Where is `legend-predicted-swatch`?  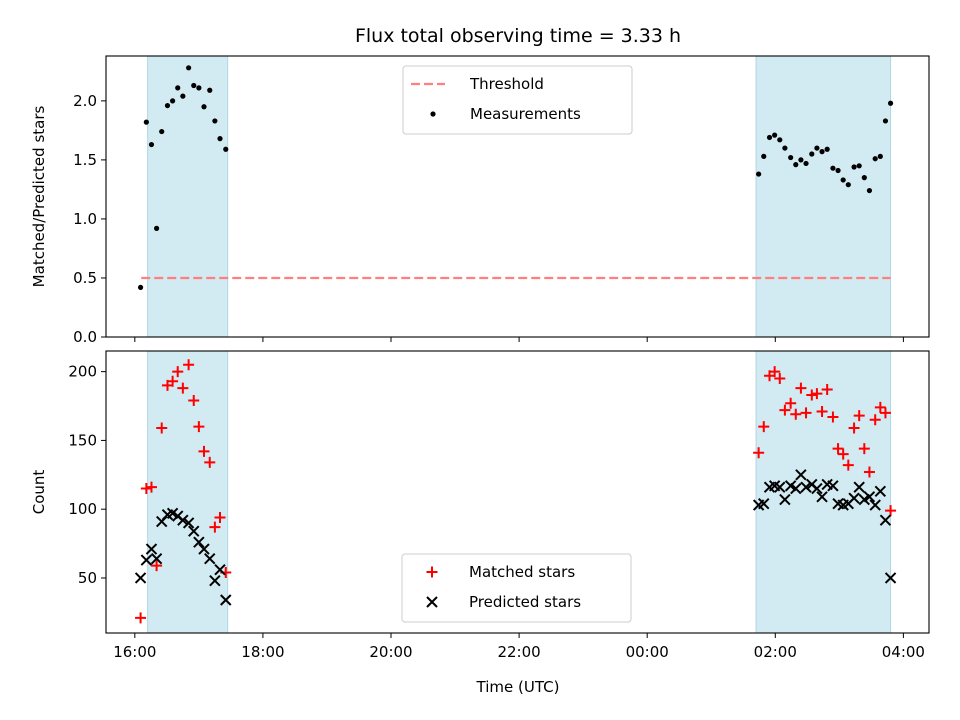
legend-predicted-swatch is located at coordinates (432, 602).